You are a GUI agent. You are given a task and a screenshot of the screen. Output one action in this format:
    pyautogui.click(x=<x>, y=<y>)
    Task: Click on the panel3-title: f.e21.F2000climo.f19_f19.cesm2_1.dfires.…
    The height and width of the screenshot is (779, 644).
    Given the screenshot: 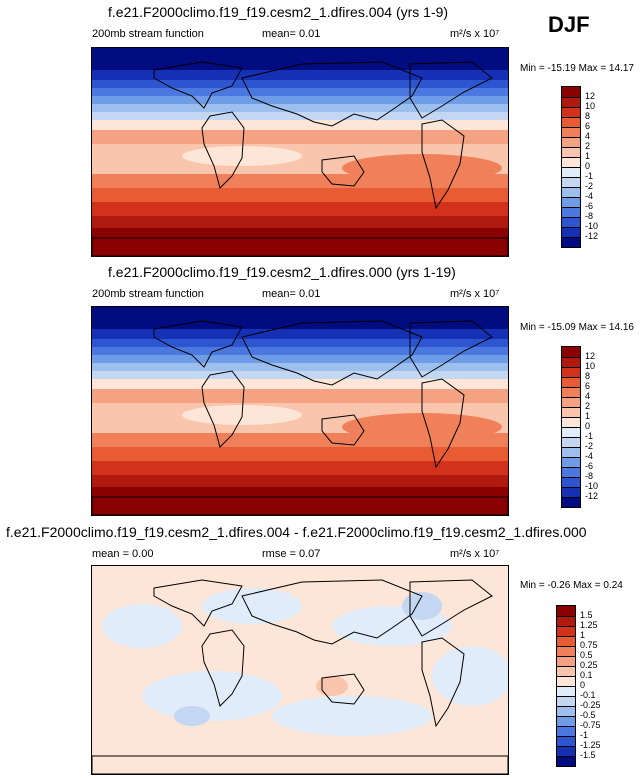 What is the action you would take?
    pyautogui.click(x=296, y=532)
    